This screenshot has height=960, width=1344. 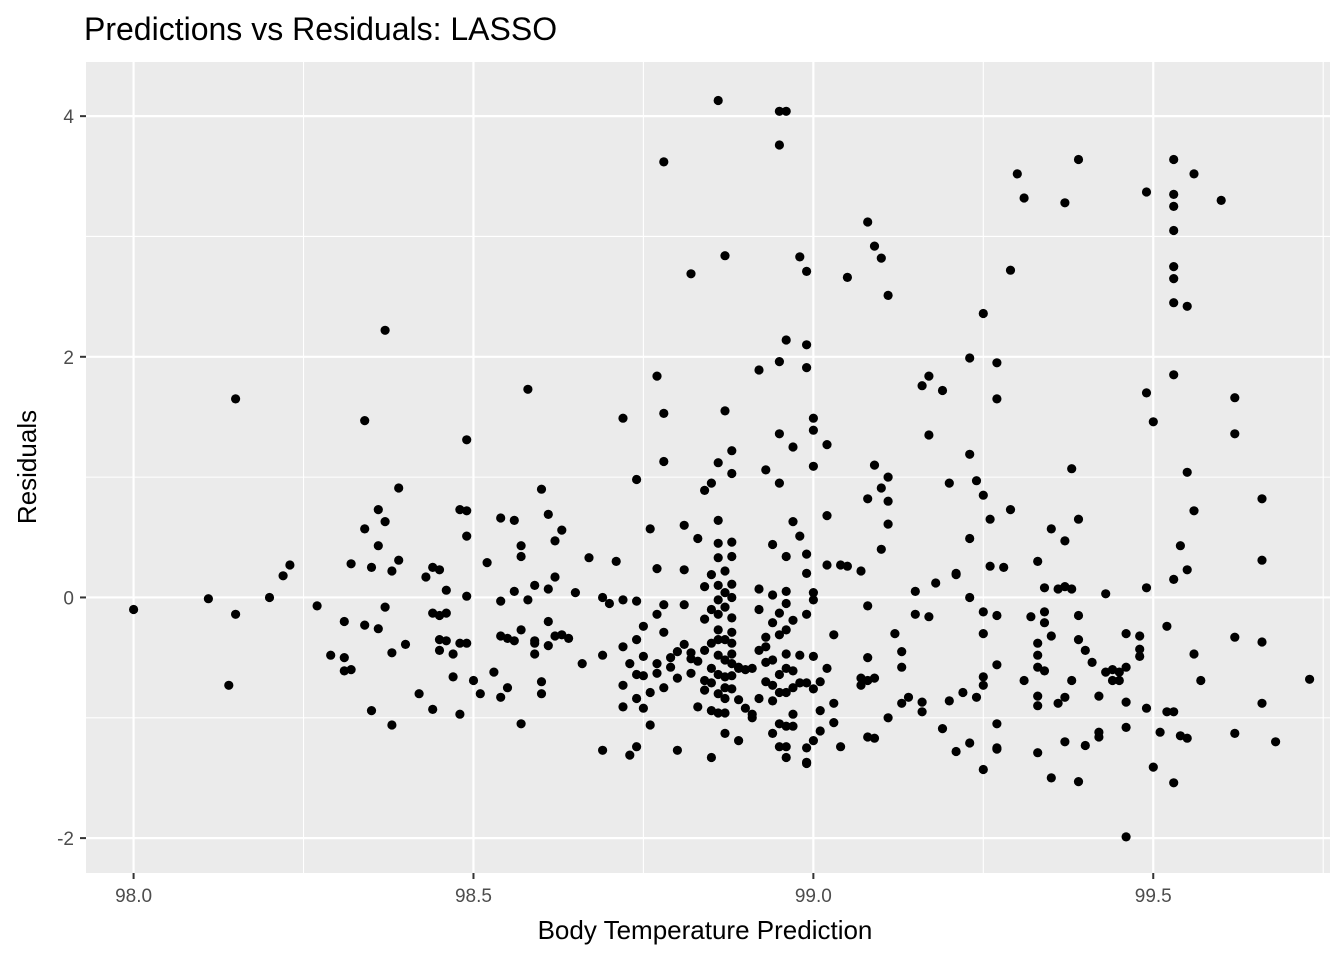 I want to click on chart-title: Predictions vs Residuals: LASSO, so click(x=320, y=29).